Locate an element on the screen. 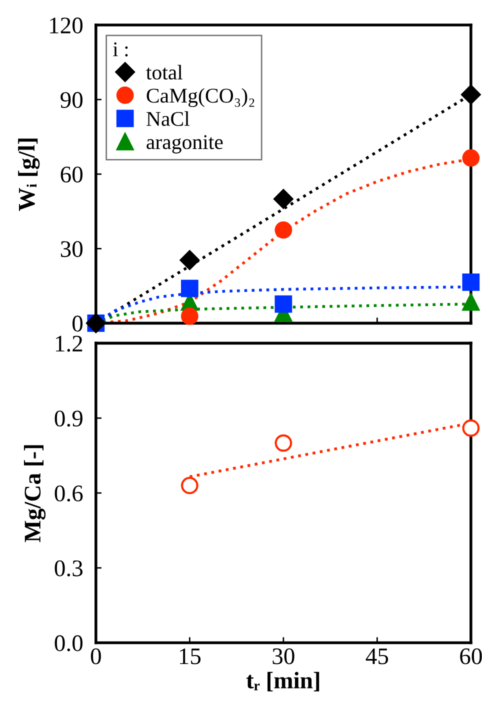 This screenshot has width=482, height=715. x-tick-label: 15 is located at coordinates (190, 656).